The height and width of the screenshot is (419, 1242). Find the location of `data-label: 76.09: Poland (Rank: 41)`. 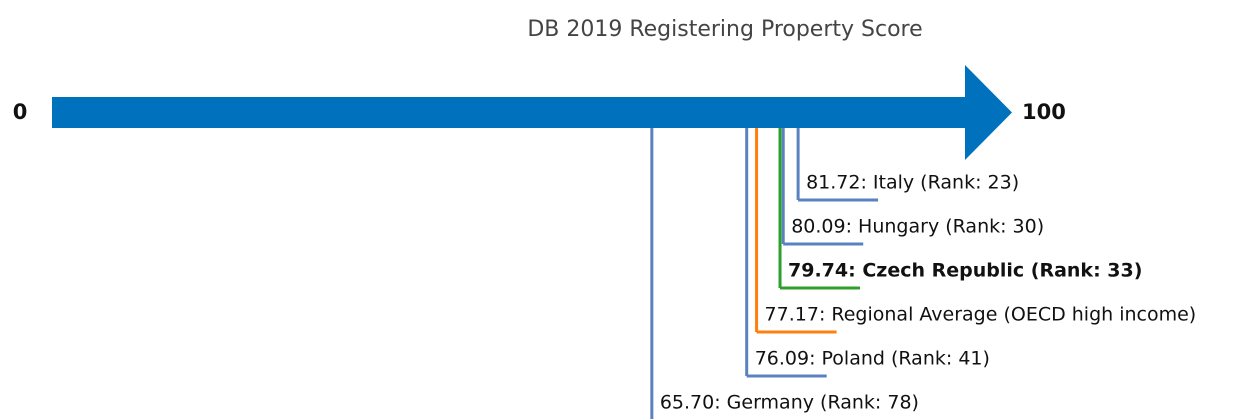

data-label: 76.09: Poland (Rank: 41) is located at coordinates (872, 359).